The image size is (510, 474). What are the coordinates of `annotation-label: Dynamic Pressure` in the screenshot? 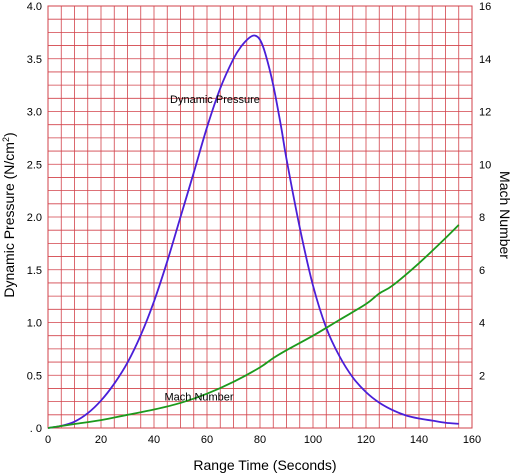 It's located at (215, 100).